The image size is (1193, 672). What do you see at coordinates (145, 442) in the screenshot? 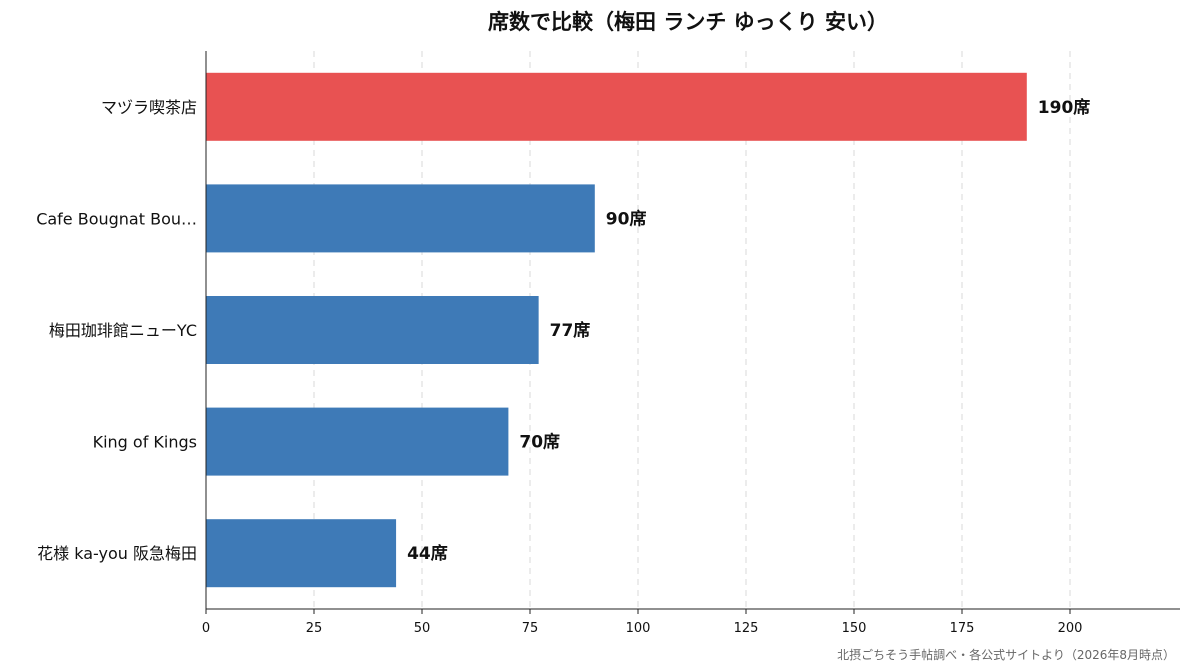
I see `category-label: King of Kings` at bounding box center [145, 442].